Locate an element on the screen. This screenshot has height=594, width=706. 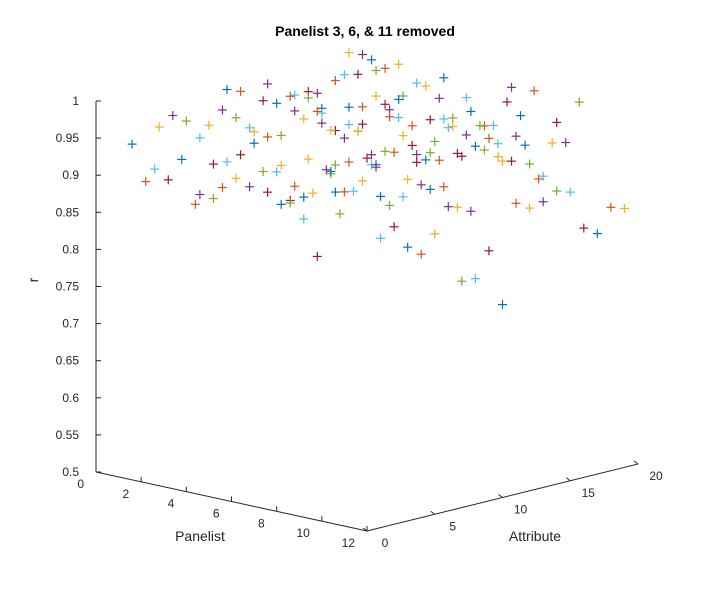
r-tick-label: 0.95 is located at coordinates (68, 138).